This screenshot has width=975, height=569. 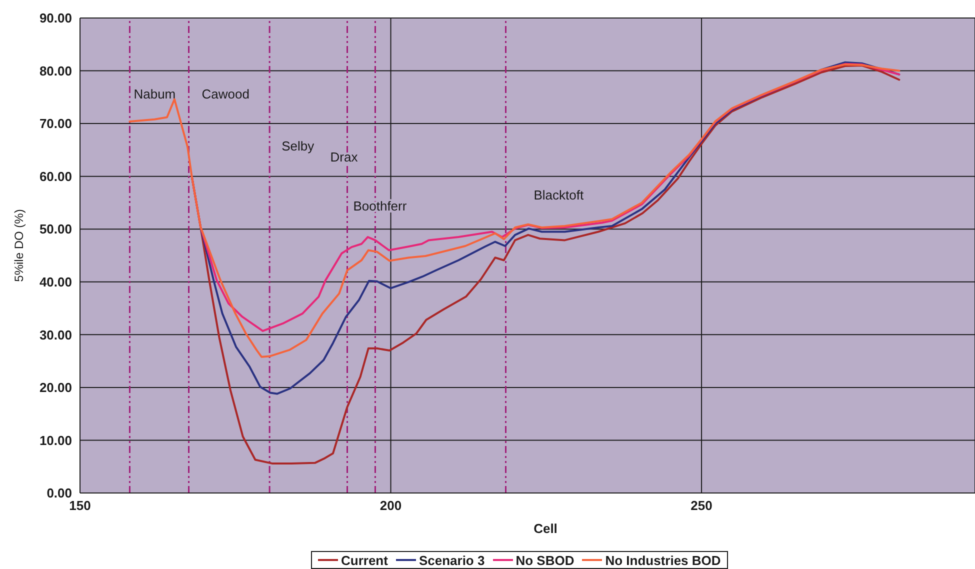 I want to click on legend-label: No SBOD, so click(x=545, y=560).